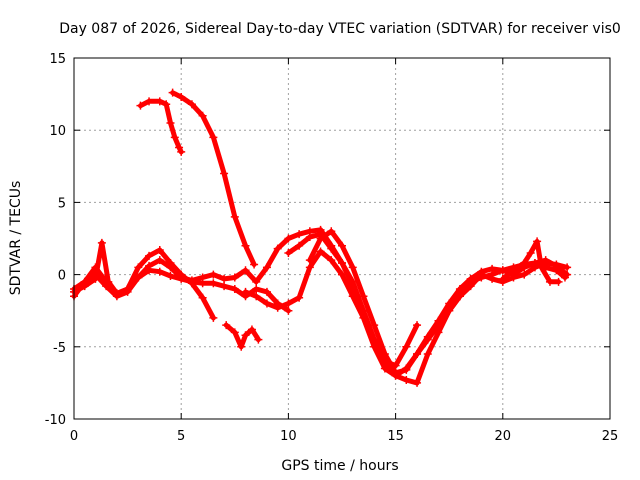  Describe the element at coordinates (62, 276) in the screenshot. I see `y-tick-label: 0` at that location.